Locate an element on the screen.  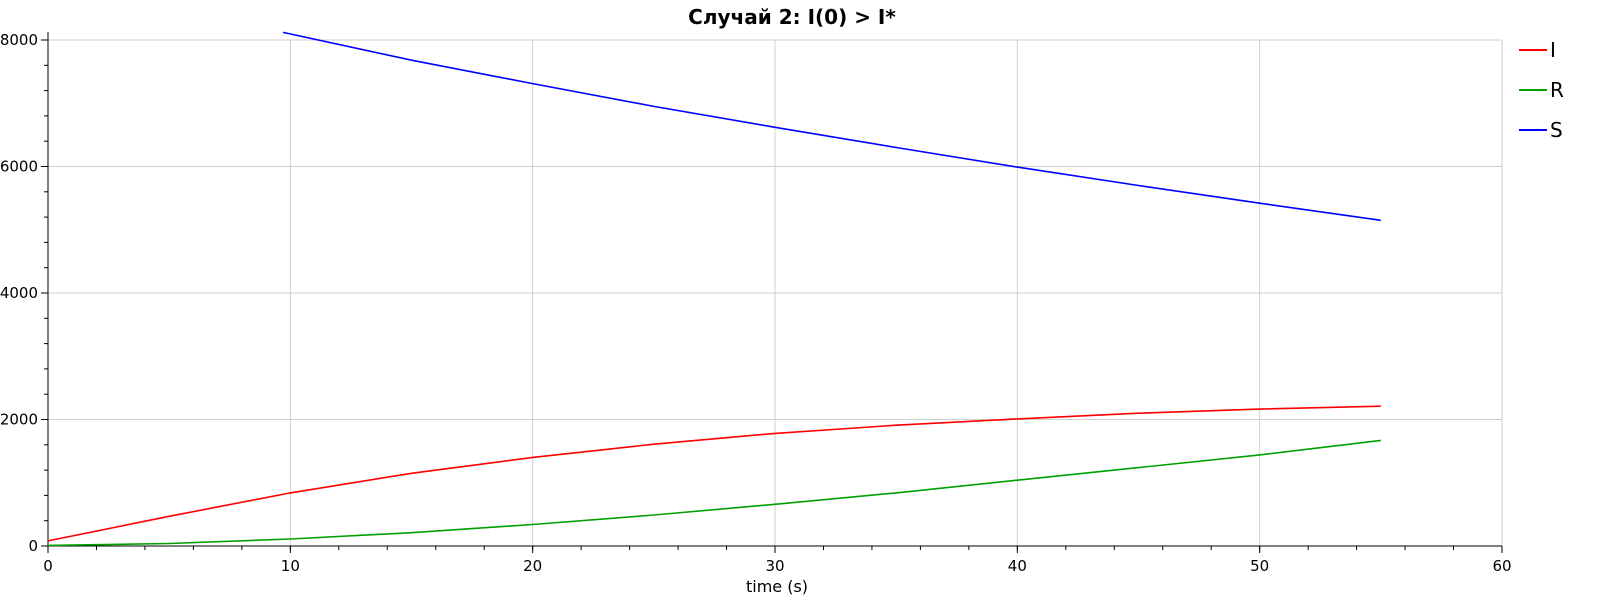
legend-item-i: I is located at coordinates (1537, 50).